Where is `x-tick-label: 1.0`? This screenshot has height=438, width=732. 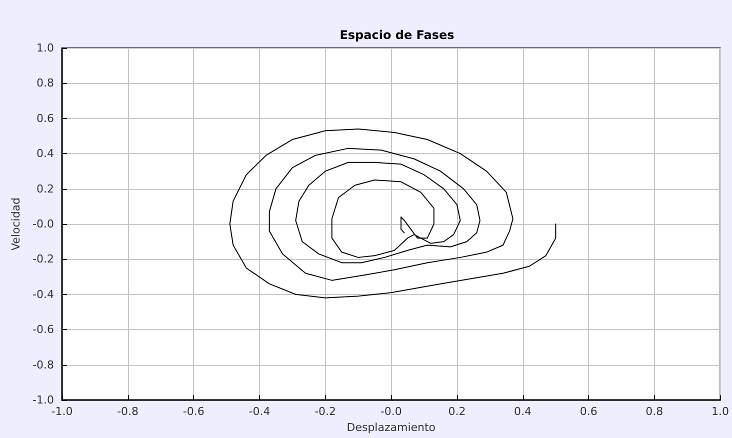
x-tick-label: 1.0 is located at coordinates (721, 411).